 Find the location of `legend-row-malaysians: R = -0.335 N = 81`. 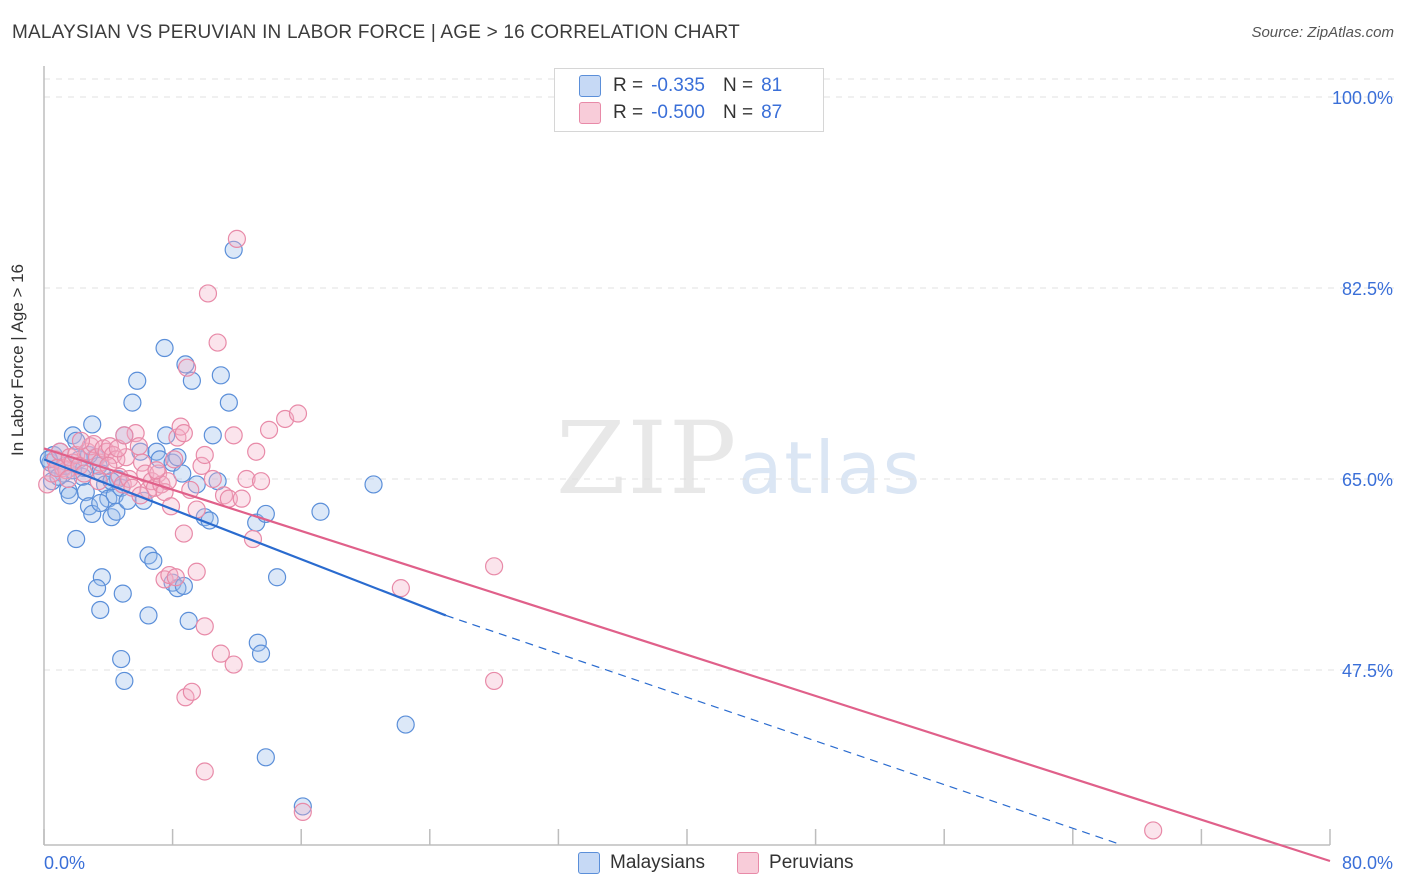

legend-row-malaysians: R = -0.335 N = 81 is located at coordinates (680, 86).